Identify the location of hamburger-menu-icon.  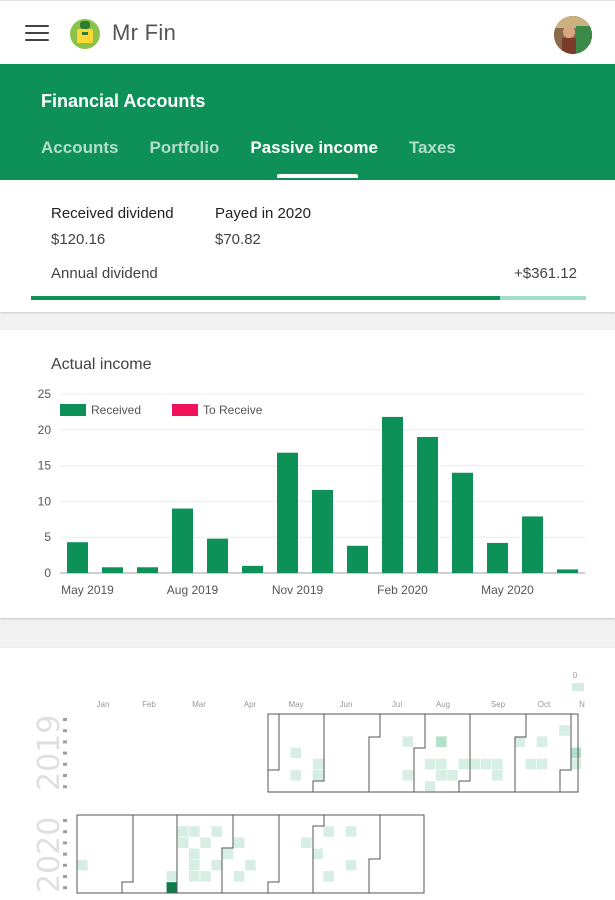
(37, 33).